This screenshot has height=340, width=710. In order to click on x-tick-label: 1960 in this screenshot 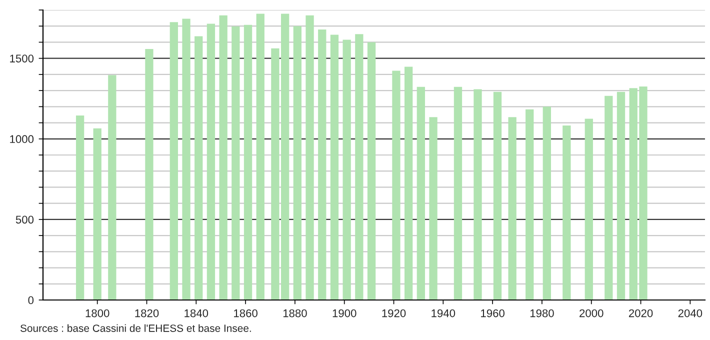, I will do `click(492, 313)`.